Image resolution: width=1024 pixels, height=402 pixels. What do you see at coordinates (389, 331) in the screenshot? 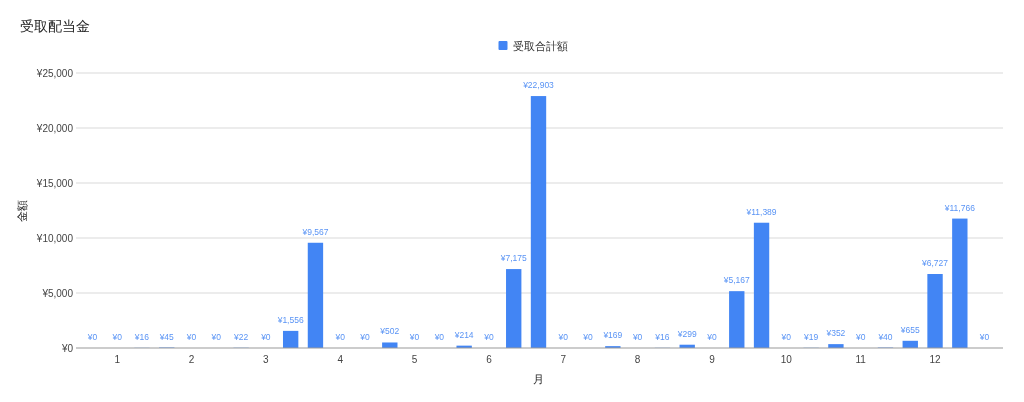
I see `data-label: ¥502` at bounding box center [389, 331].